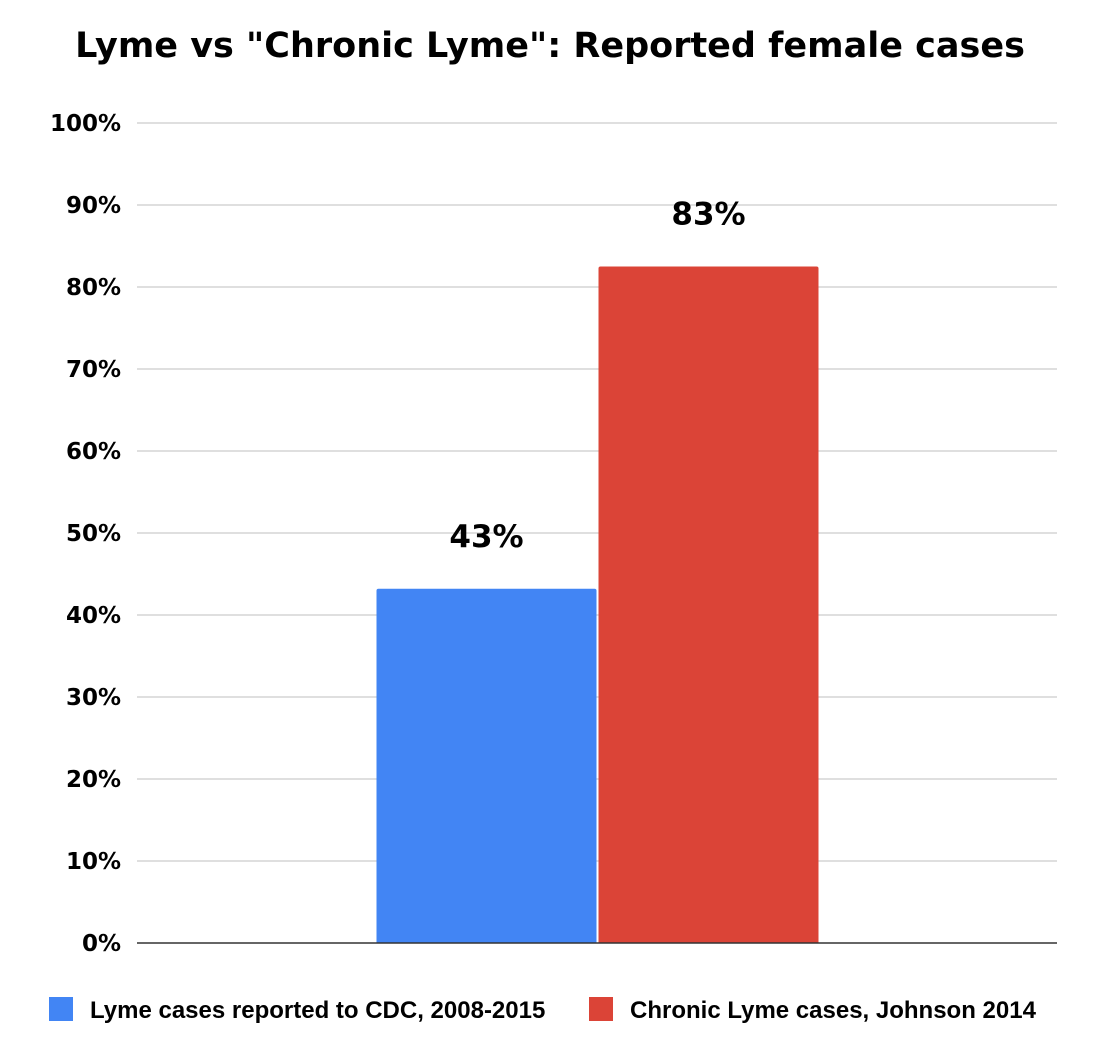  Describe the element at coordinates (93, 206) in the screenshot. I see `y-tick-label: 90%` at that location.